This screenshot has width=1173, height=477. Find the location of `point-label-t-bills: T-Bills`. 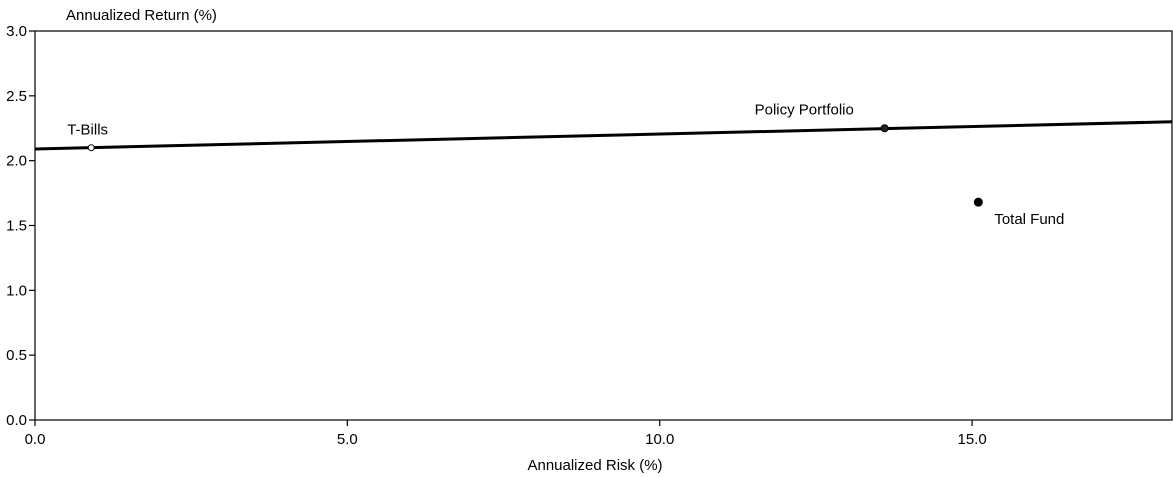

point-label-t-bills: T-Bills is located at coordinates (87, 130).